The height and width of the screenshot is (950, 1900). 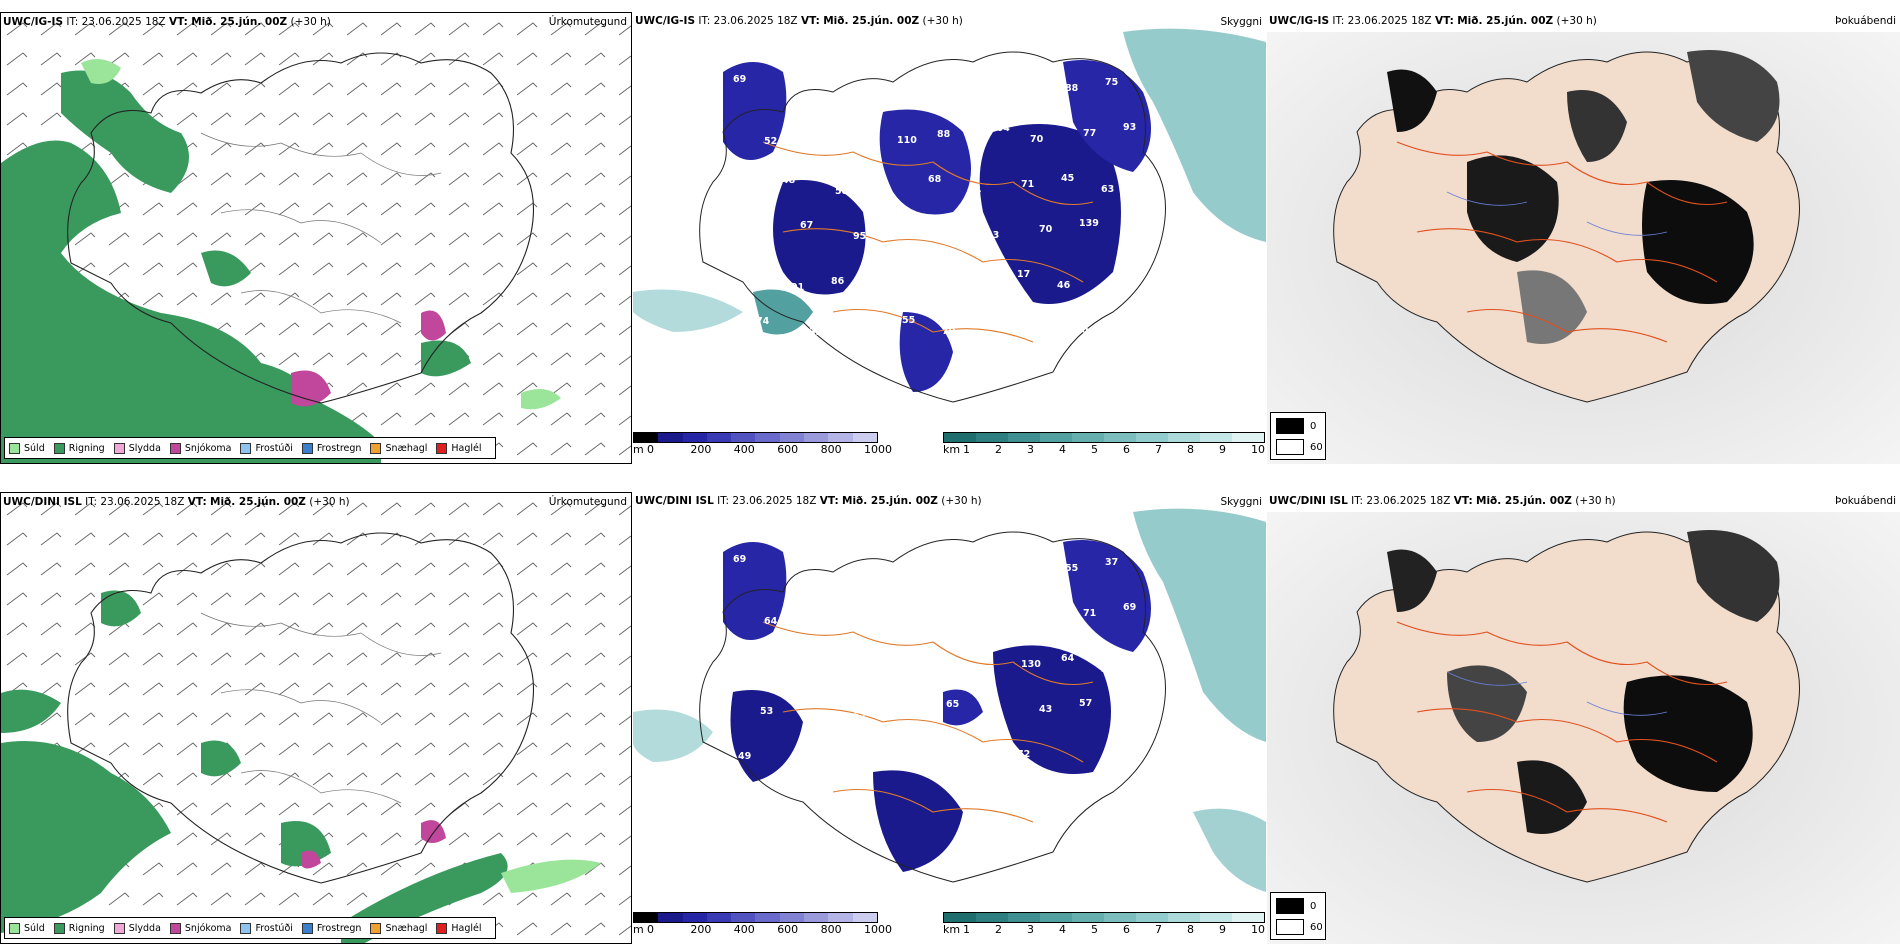 What do you see at coordinates (878, 449) in the screenshot?
I see `colorbar-tick: 1000` at bounding box center [878, 449].